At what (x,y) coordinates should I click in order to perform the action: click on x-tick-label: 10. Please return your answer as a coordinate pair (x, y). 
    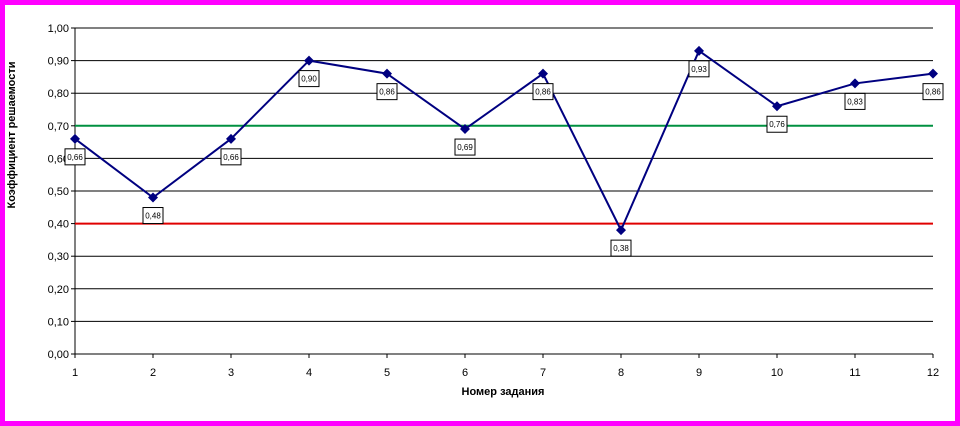
    Looking at the image, I should click on (777, 373).